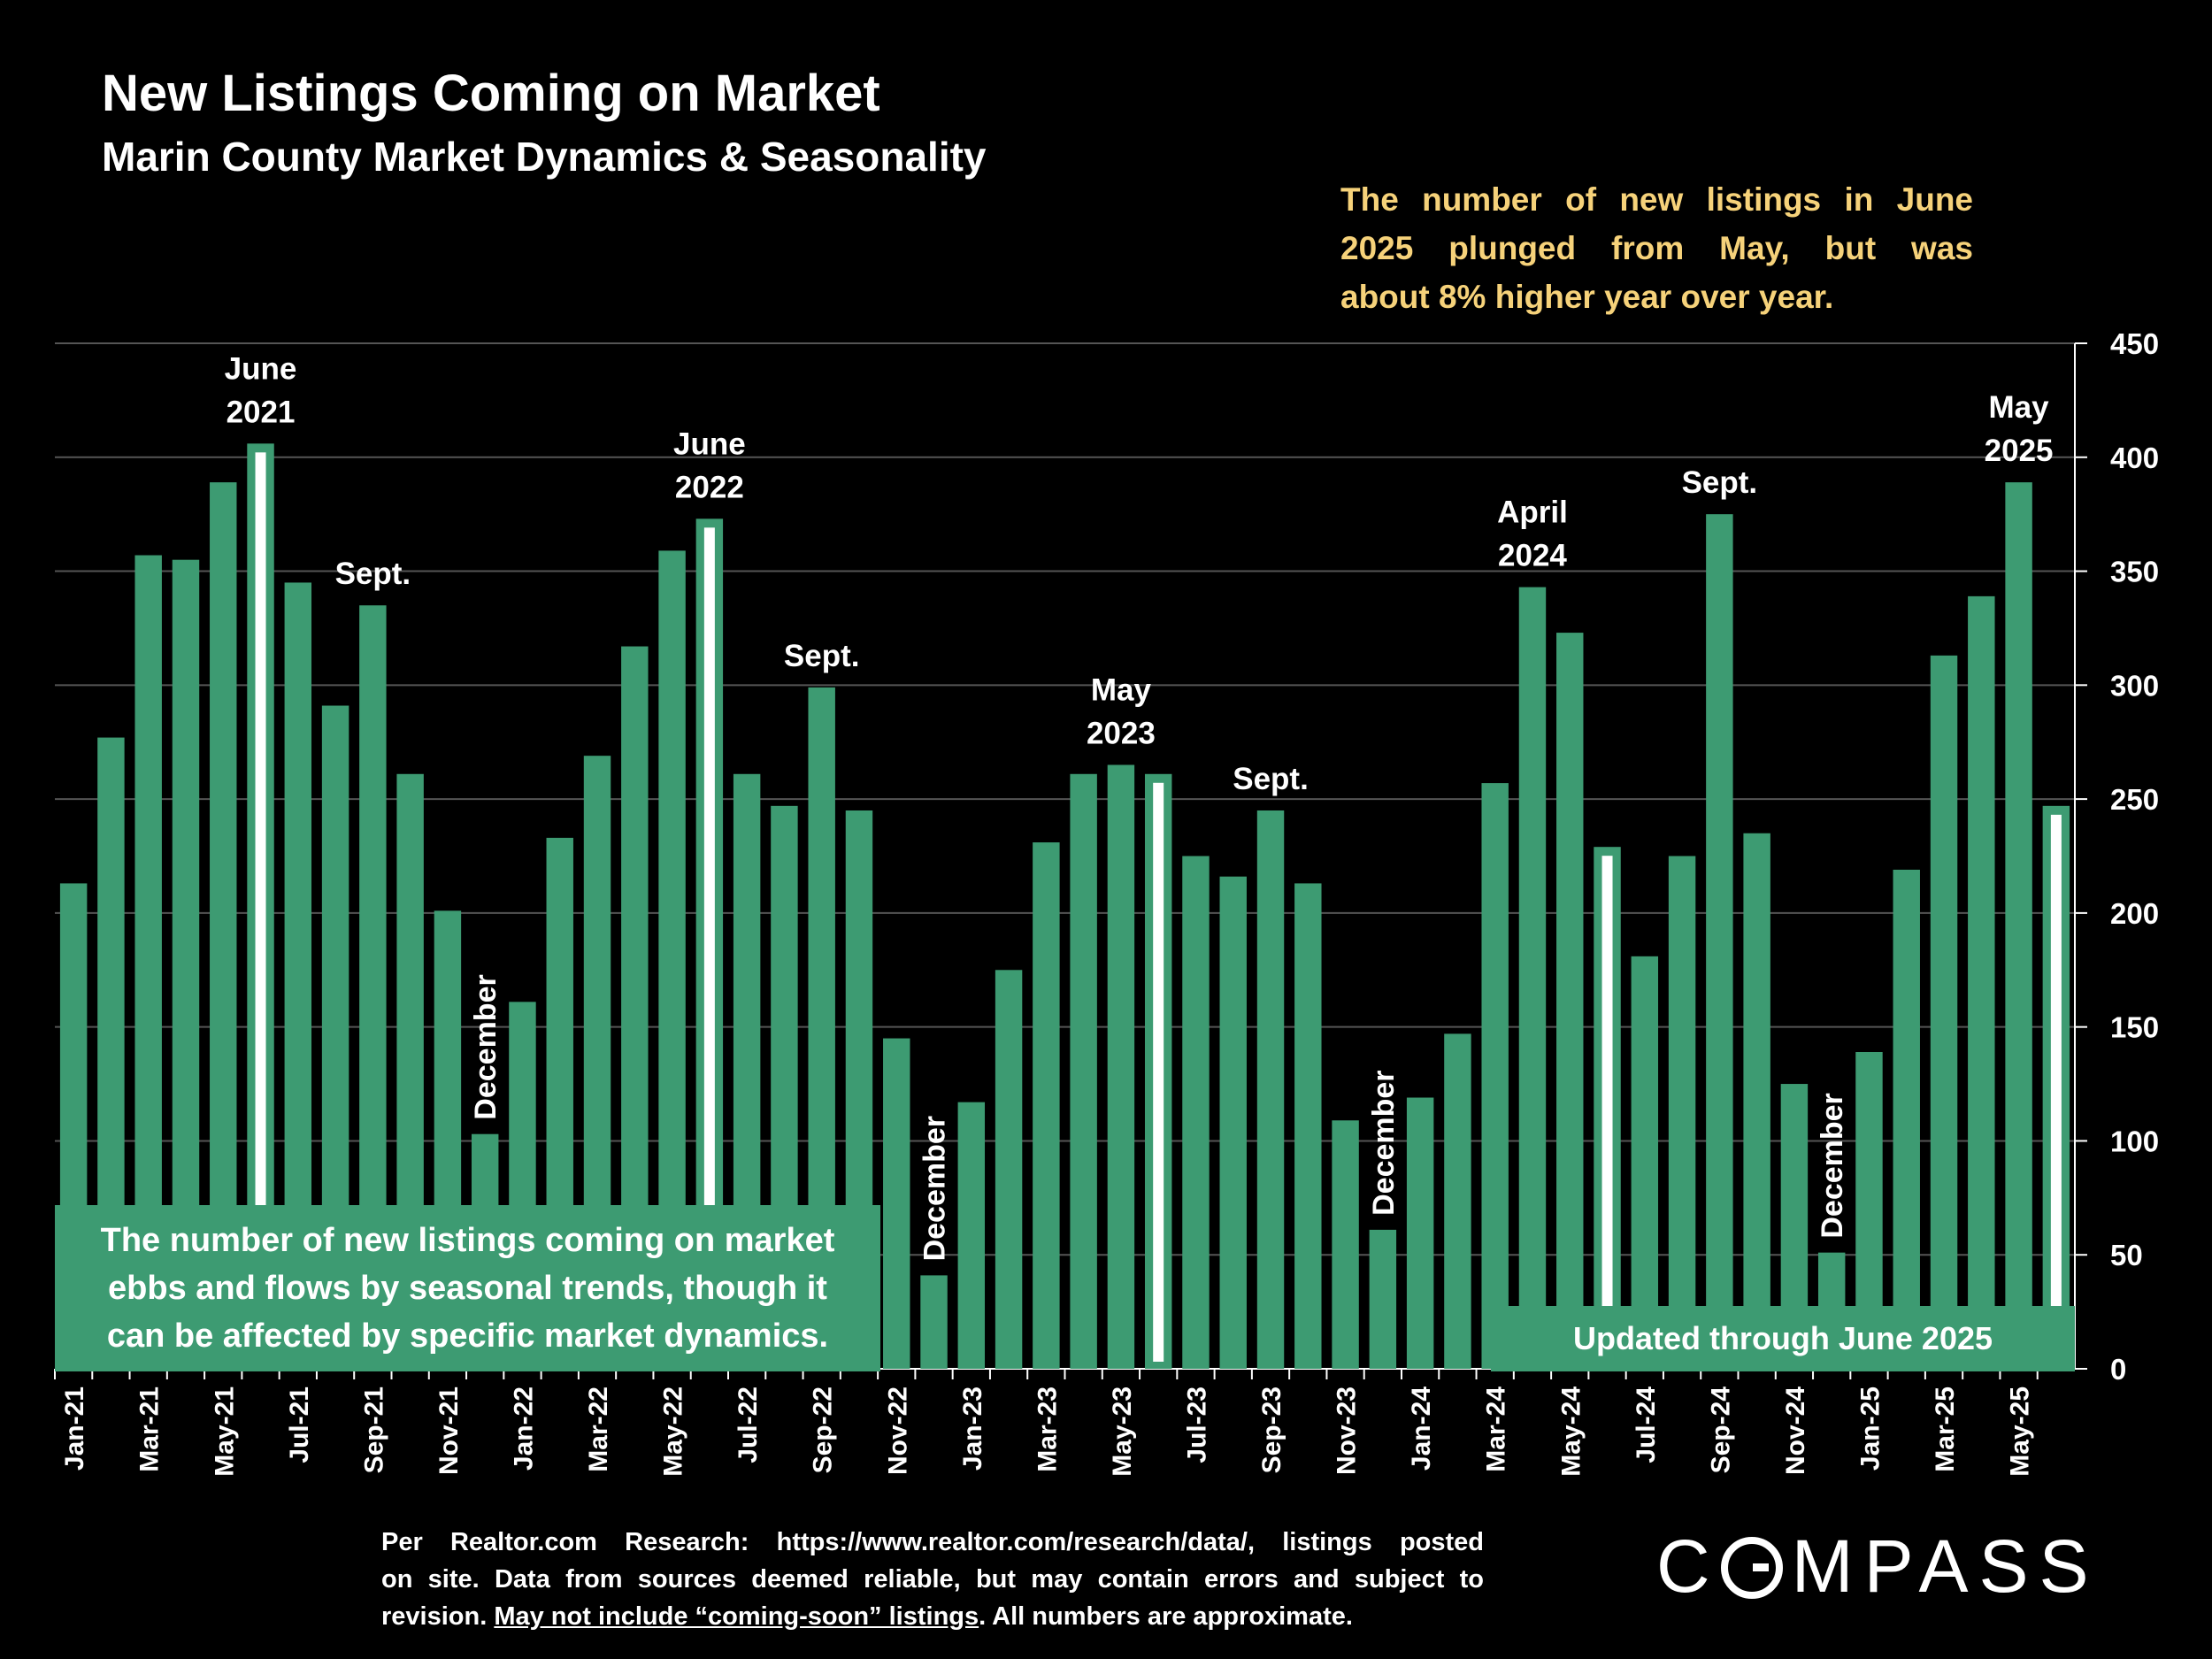  I want to click on compass-logo: C MPASS, so click(1891, 1566).